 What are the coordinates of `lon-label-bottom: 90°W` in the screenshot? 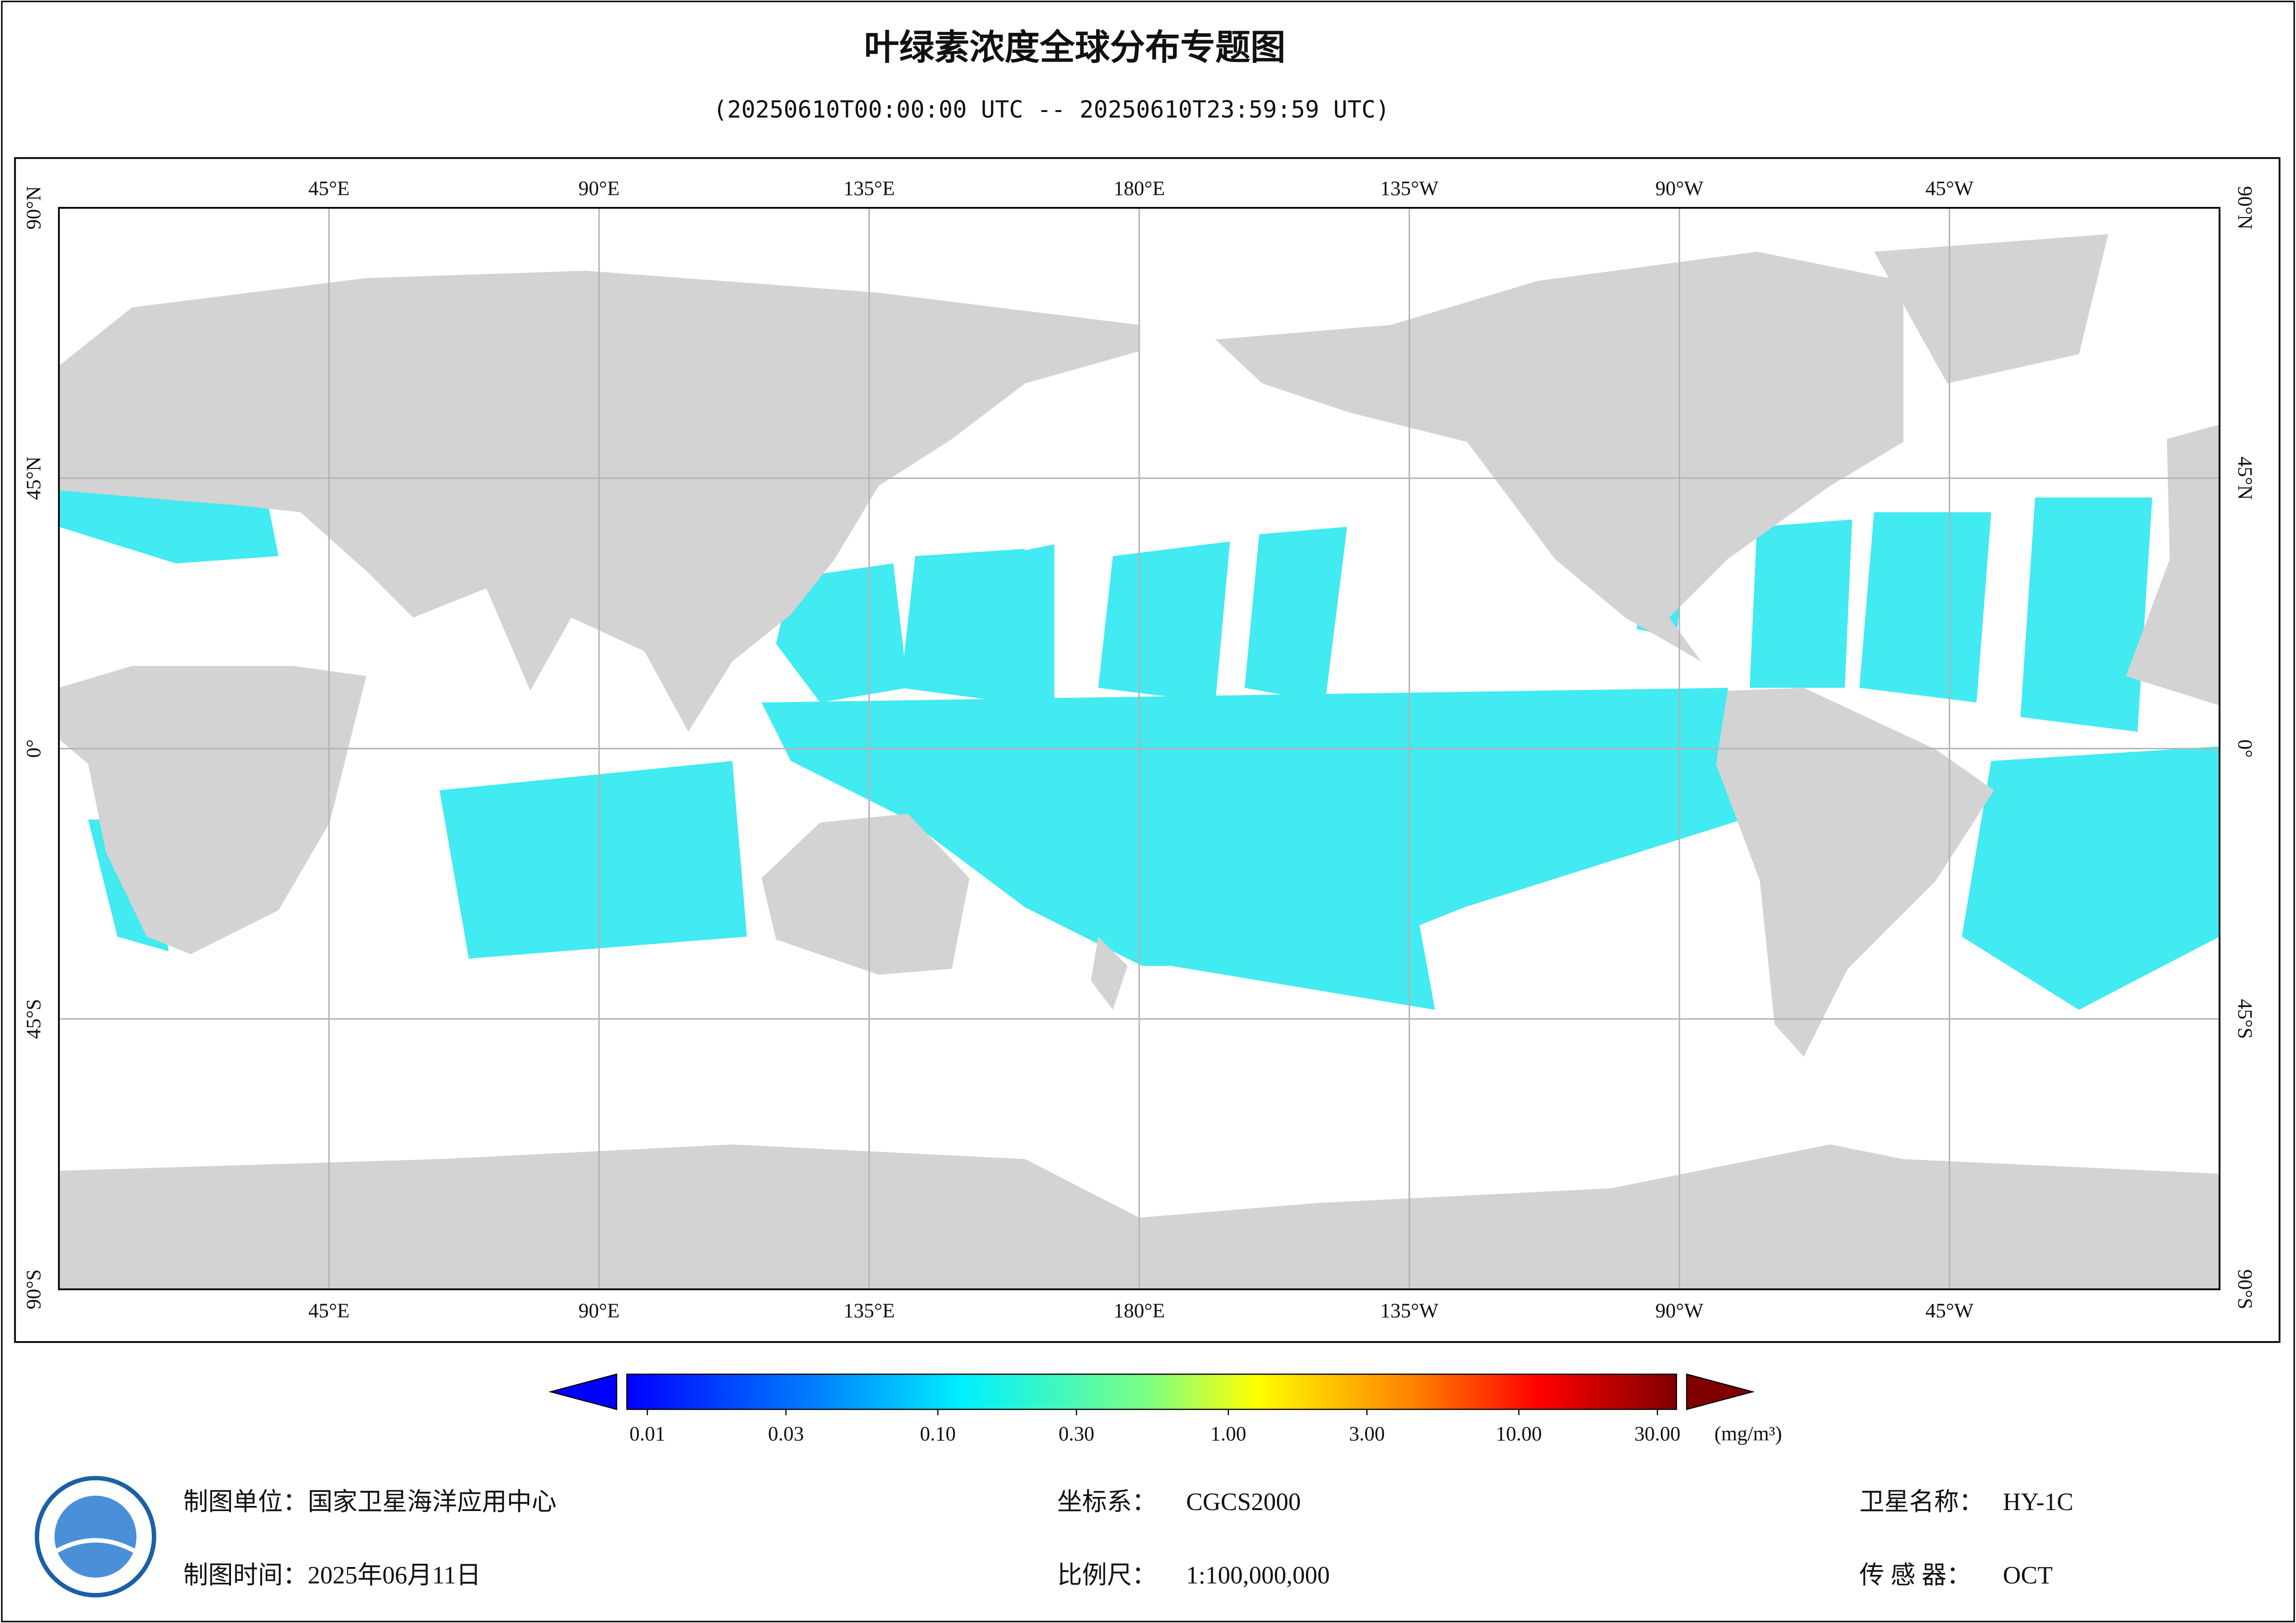 It's located at (1679, 1311).